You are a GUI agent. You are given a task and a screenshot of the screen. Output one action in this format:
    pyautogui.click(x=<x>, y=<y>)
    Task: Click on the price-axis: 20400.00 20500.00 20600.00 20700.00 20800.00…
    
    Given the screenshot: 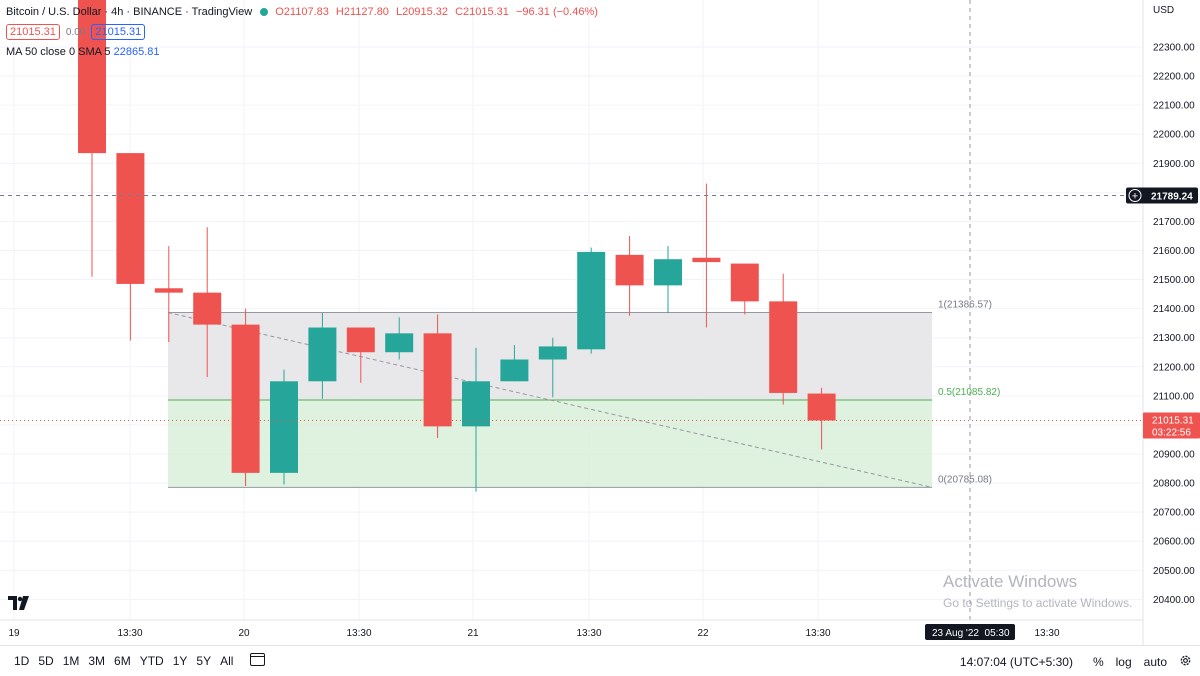 What is the action you would take?
    pyautogui.click(x=1174, y=324)
    